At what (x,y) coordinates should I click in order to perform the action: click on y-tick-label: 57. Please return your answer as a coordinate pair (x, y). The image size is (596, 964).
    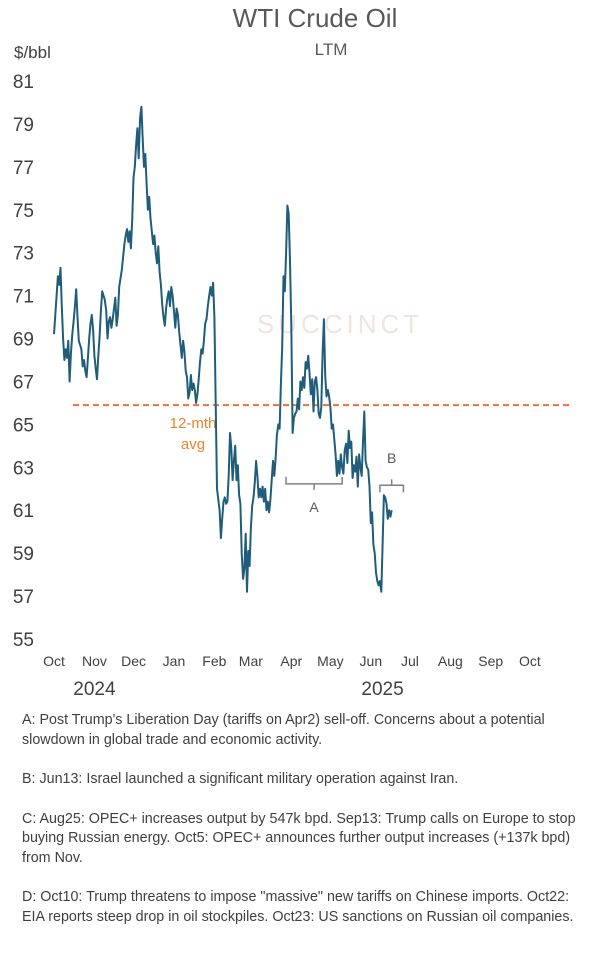
    Looking at the image, I should click on (23, 597).